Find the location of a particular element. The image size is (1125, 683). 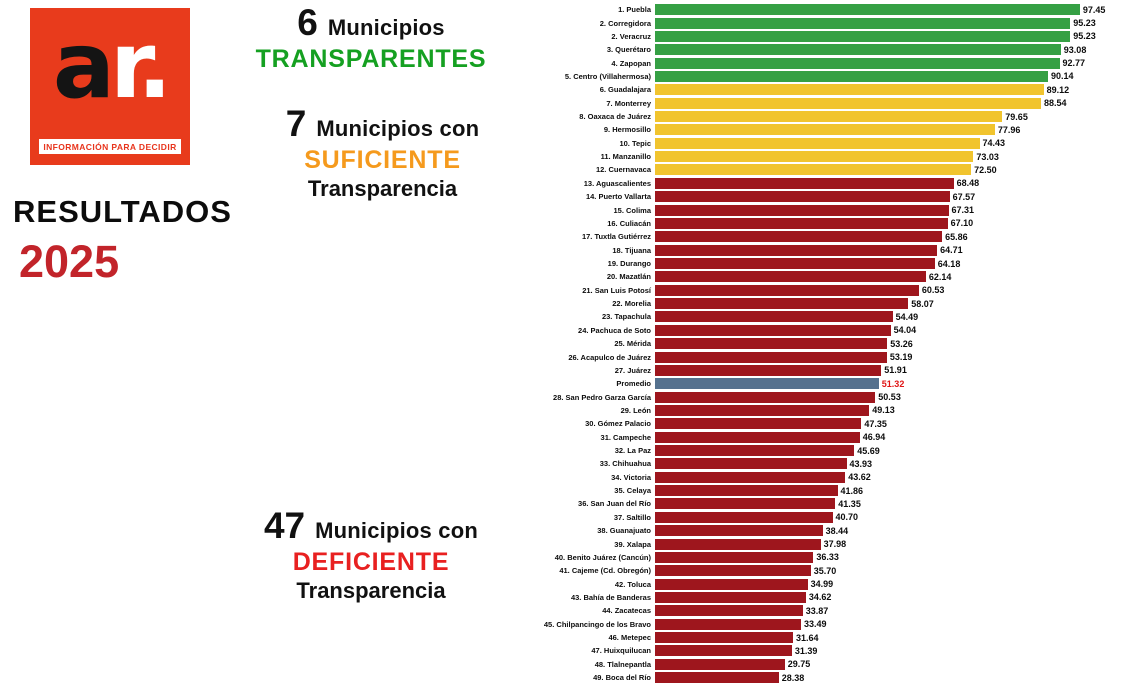

municipality-label: 1. Puebla is located at coordinates (634, 10).